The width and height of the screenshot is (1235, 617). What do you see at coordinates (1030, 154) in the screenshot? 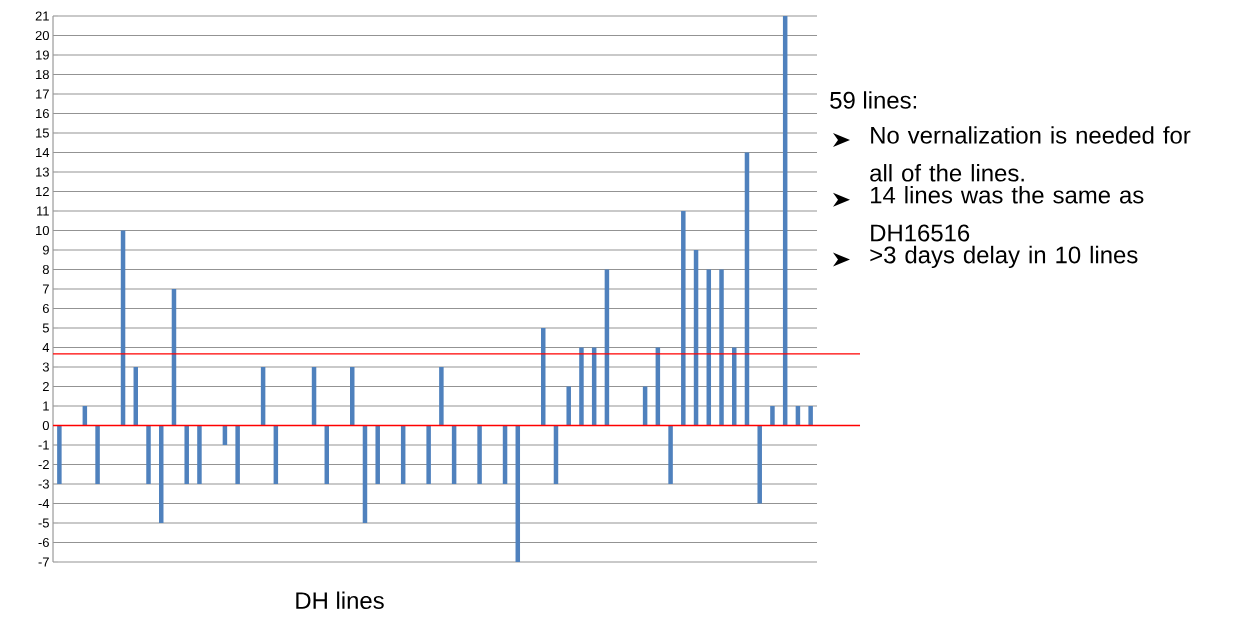
I see `text: No vernalization is needed for all of the lines.` at bounding box center [1030, 154].